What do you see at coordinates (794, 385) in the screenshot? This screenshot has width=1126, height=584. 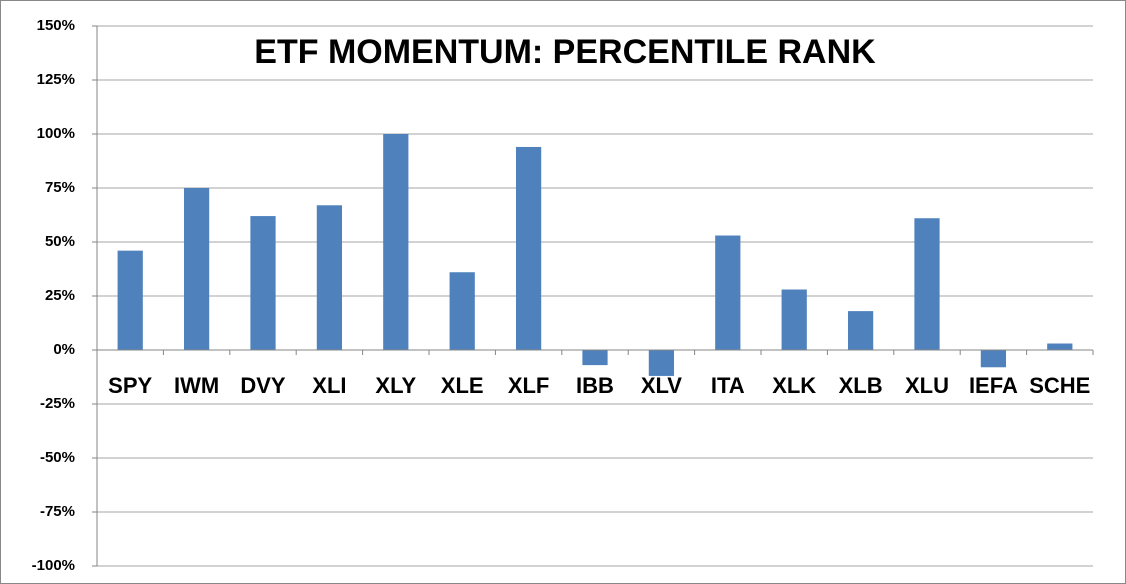 I see `x-tick-label: XLK` at bounding box center [794, 385].